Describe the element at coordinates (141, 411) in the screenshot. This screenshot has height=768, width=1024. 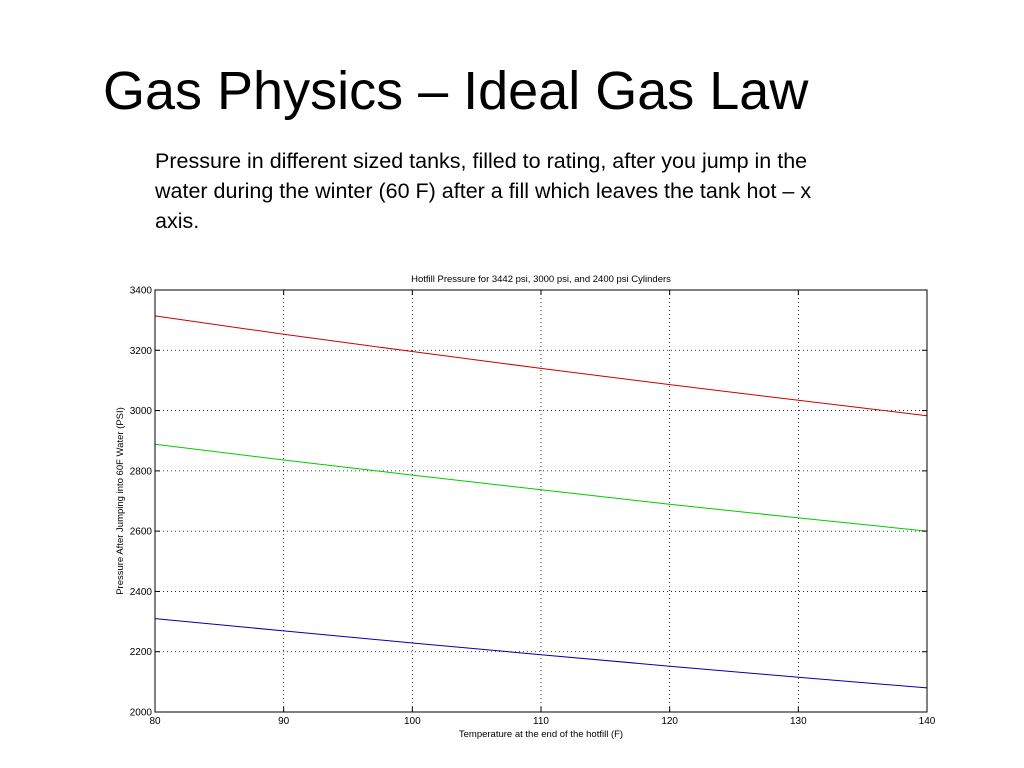
I see `y-tick-label: 3000` at that location.